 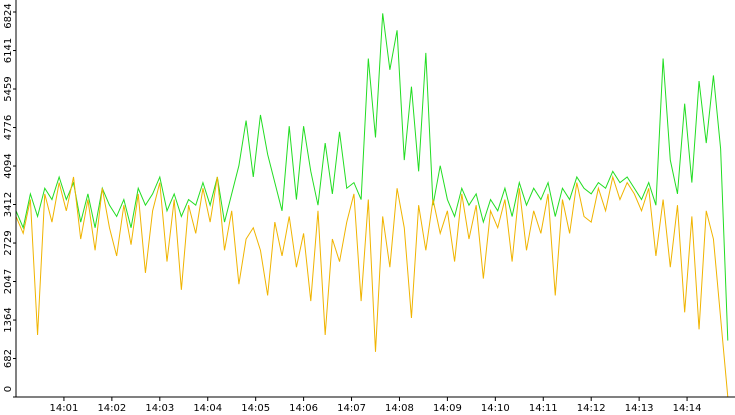 I want to click on y-tick-label: 2729, so click(x=8, y=242).